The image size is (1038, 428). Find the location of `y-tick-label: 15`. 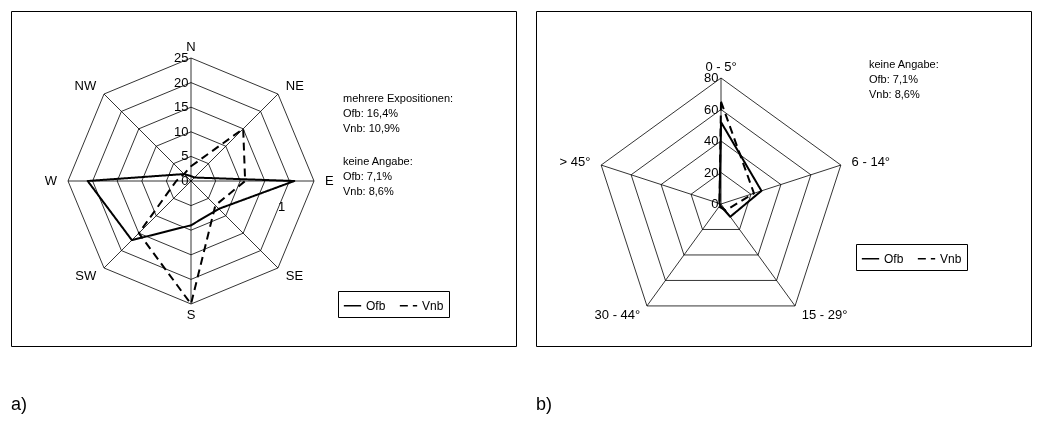

y-tick-label: 15 is located at coordinates (181, 107).